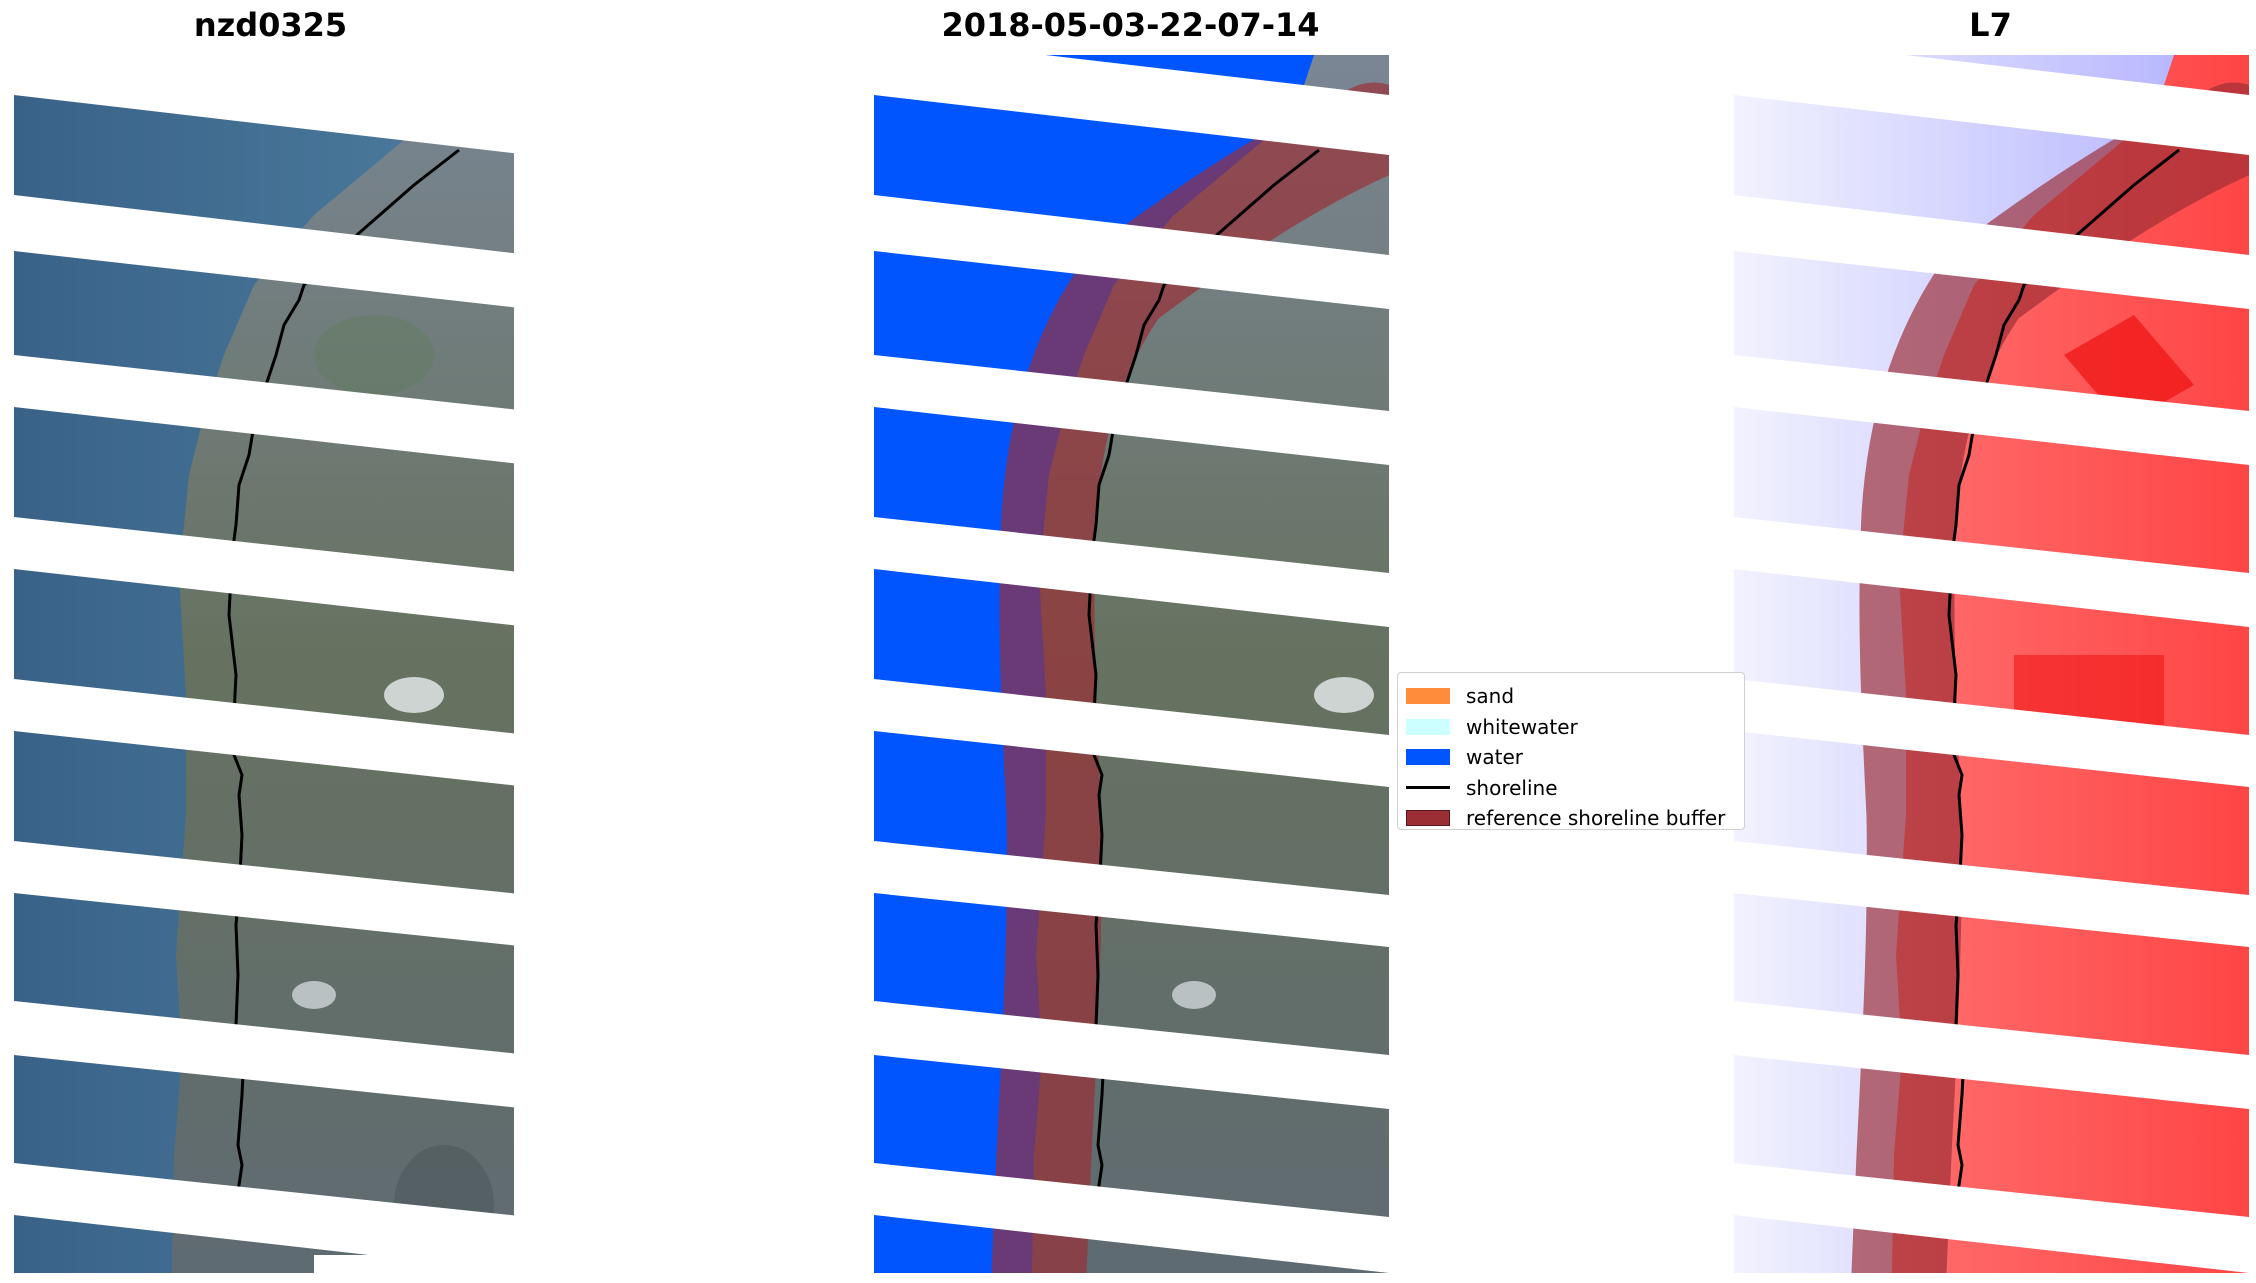 Image resolution: width=2256 pixels, height=1283 pixels. Describe the element at coordinates (1596, 818) in the screenshot. I see `legend-label: reference shoreline buffer` at that location.